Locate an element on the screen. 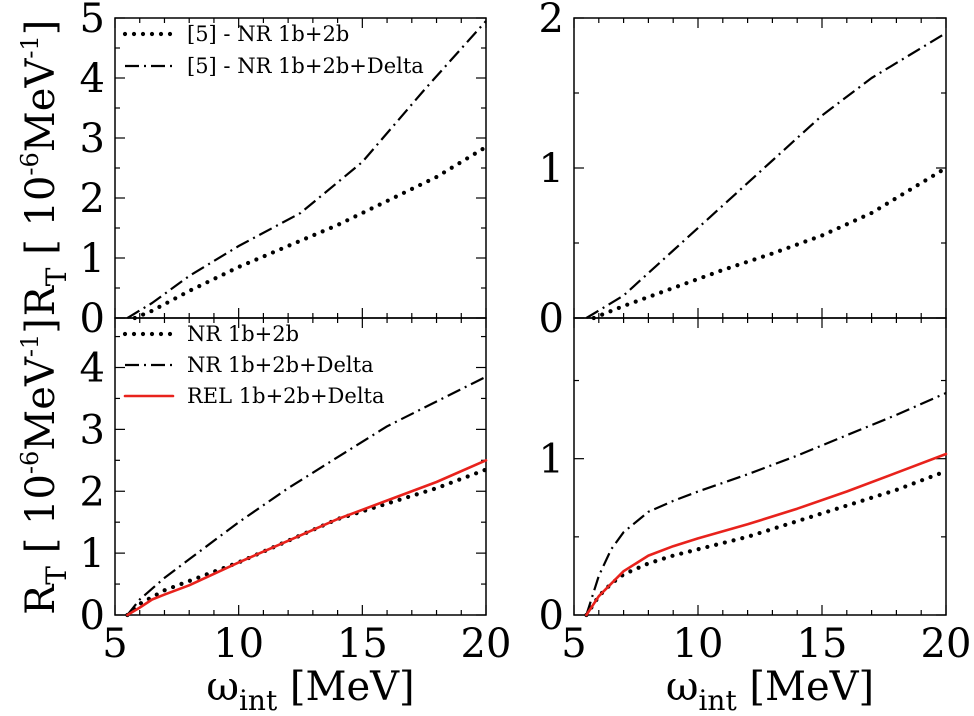 The height and width of the screenshot is (716, 974). legend-label: REL 1b+2b+Delta is located at coordinates (286, 396).